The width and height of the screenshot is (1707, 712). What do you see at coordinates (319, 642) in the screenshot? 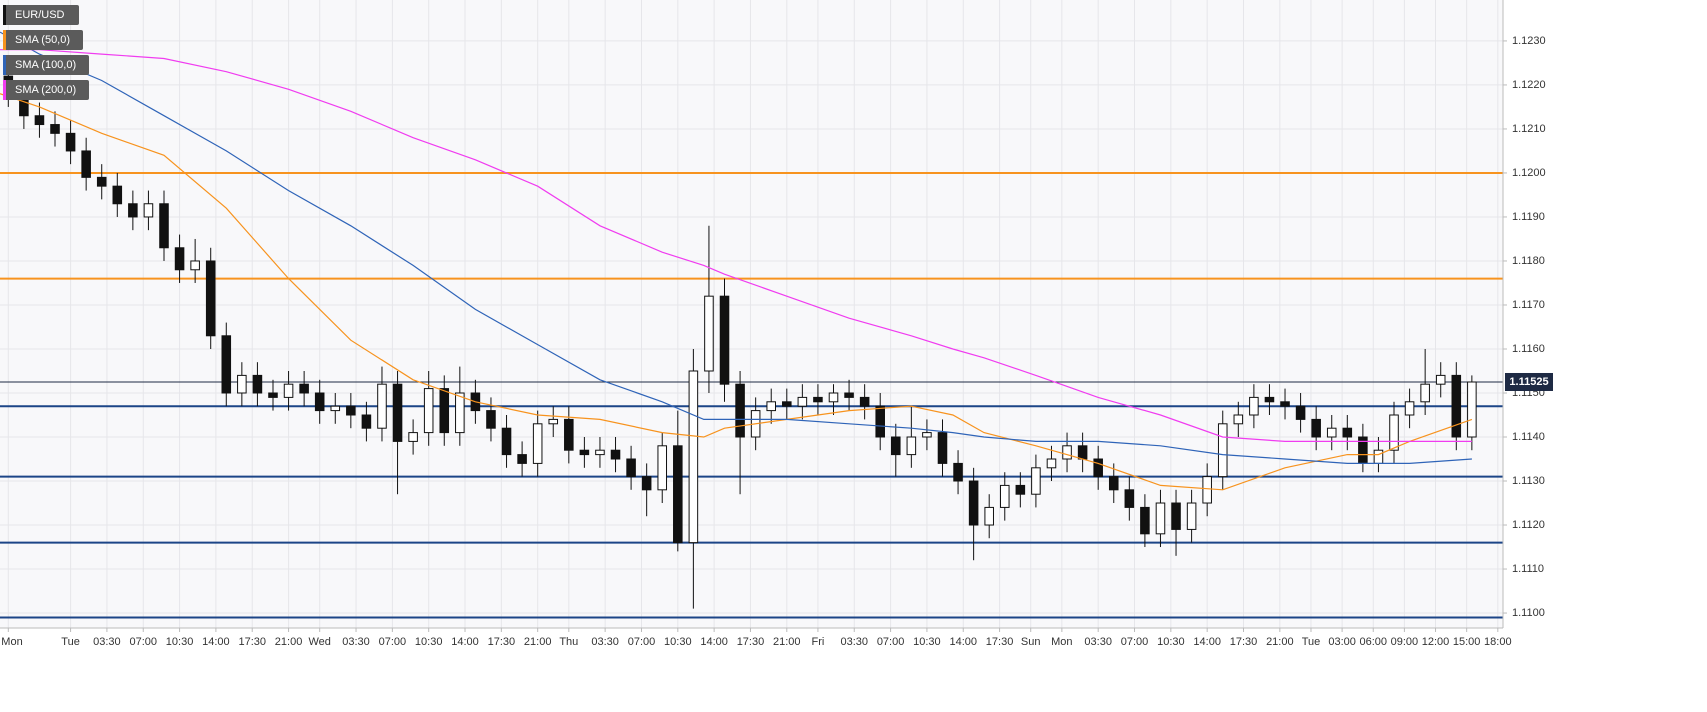
I see `x-tick-label: Wed` at bounding box center [319, 642].